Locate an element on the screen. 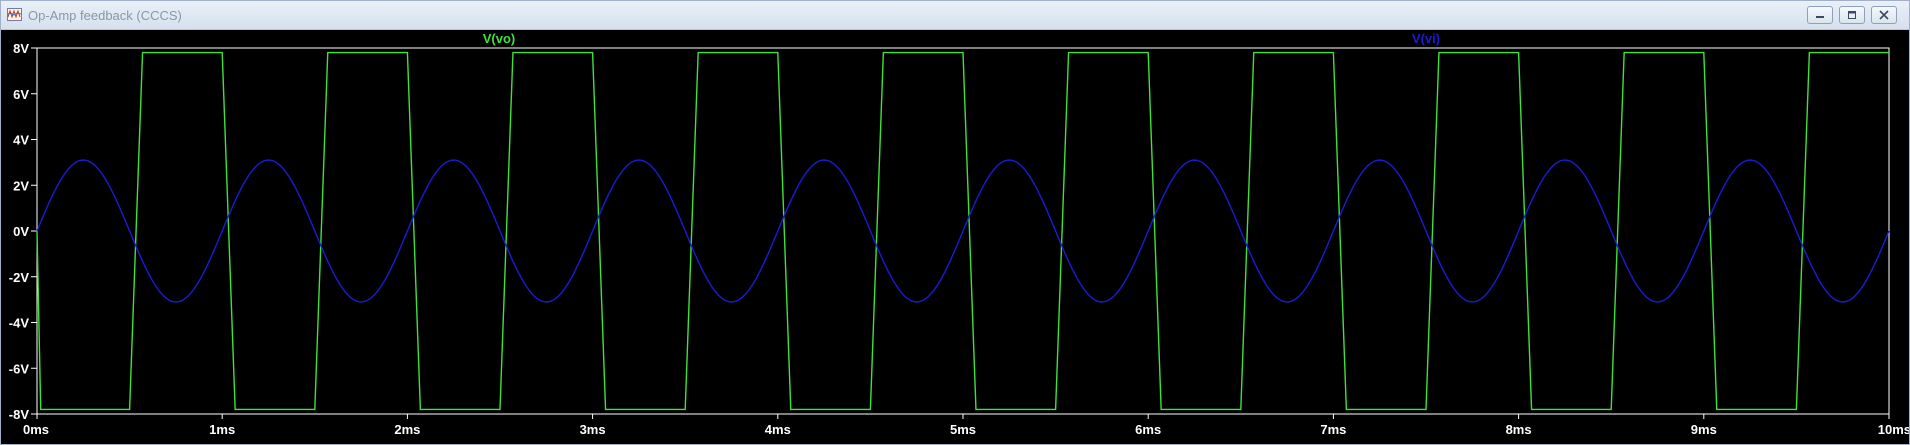 Image resolution: width=1910 pixels, height=445 pixels. y-tick-label: 4V is located at coordinates (21, 140).